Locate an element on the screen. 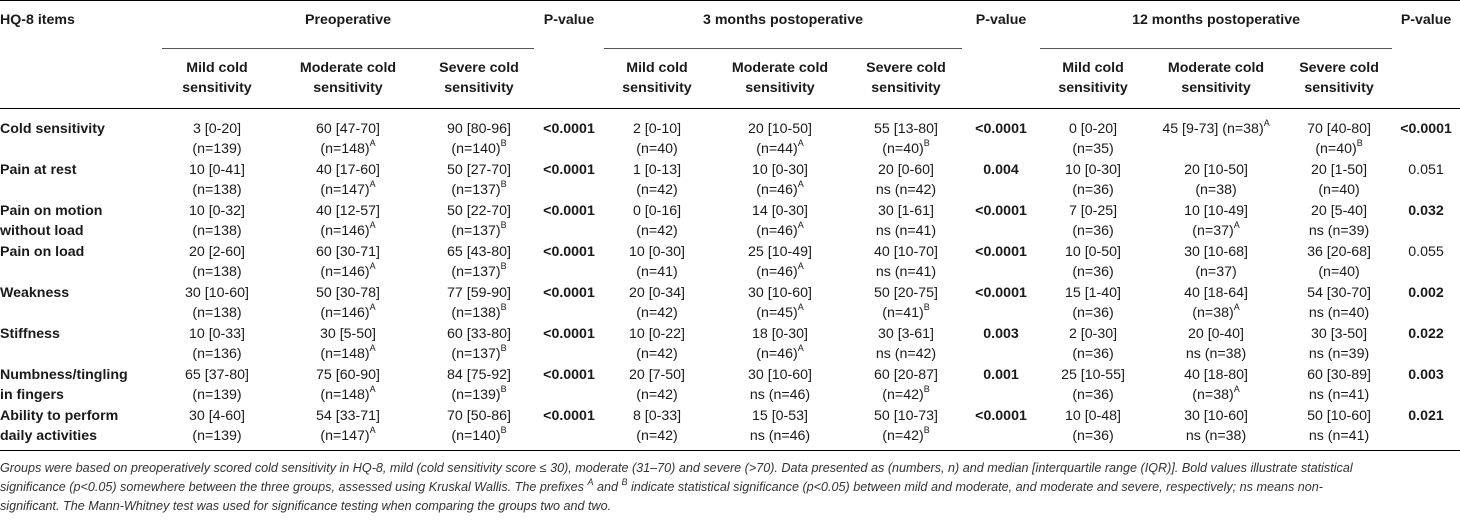 This screenshot has width=1460, height=521. data-cell: 40 [10-70] ns (n=41) is located at coordinates (906, 261).